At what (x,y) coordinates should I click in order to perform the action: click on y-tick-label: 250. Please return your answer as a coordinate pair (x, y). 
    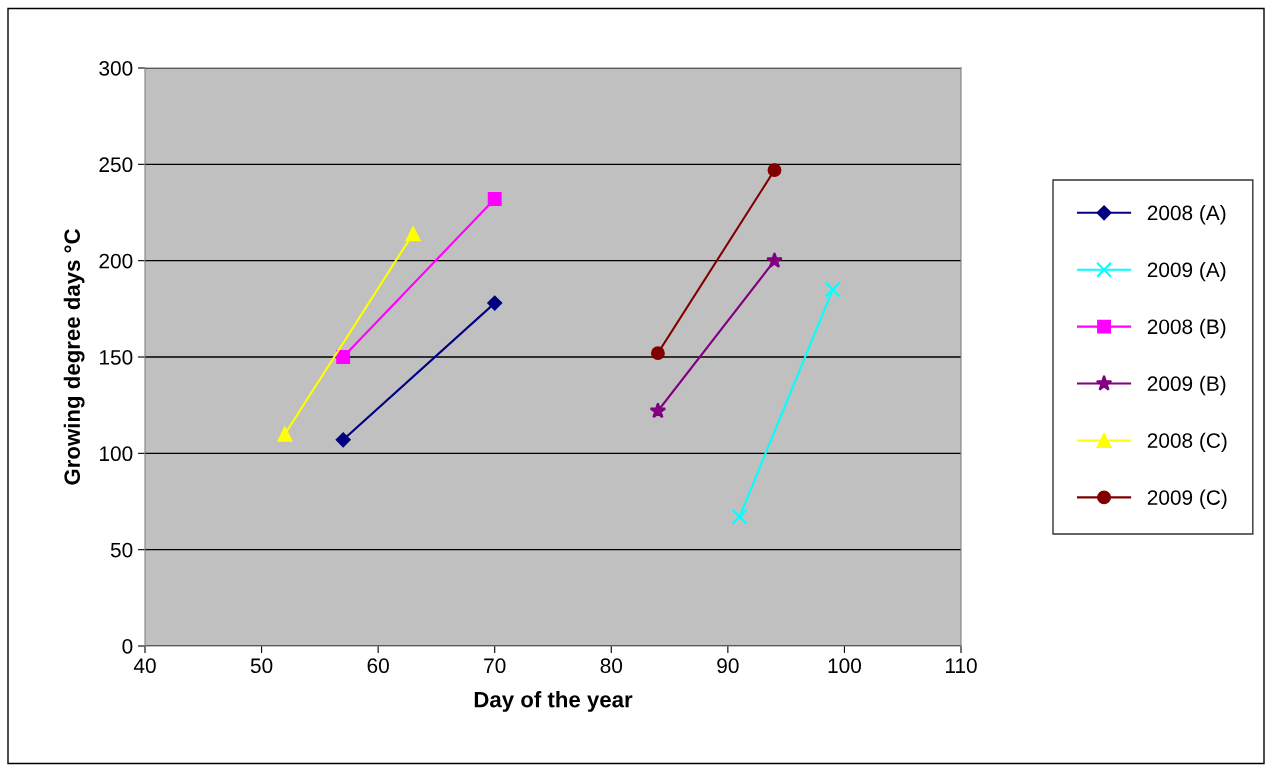
    Looking at the image, I should click on (116, 165).